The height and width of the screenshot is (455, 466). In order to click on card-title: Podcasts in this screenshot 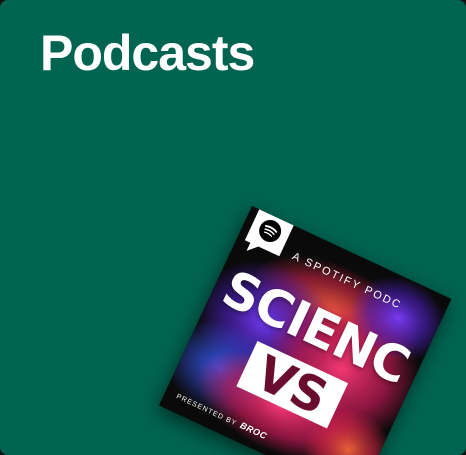, I will do `click(147, 53)`.